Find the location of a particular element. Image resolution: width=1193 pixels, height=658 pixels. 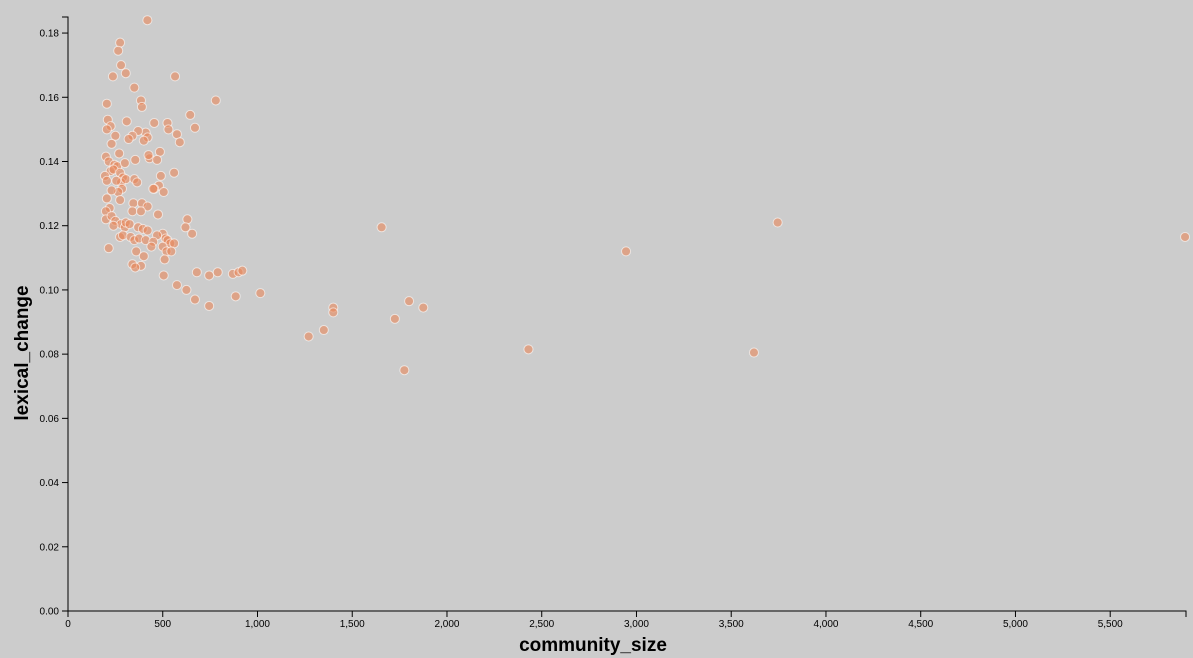

y-tick-label: 0.10 is located at coordinates (50, 290).